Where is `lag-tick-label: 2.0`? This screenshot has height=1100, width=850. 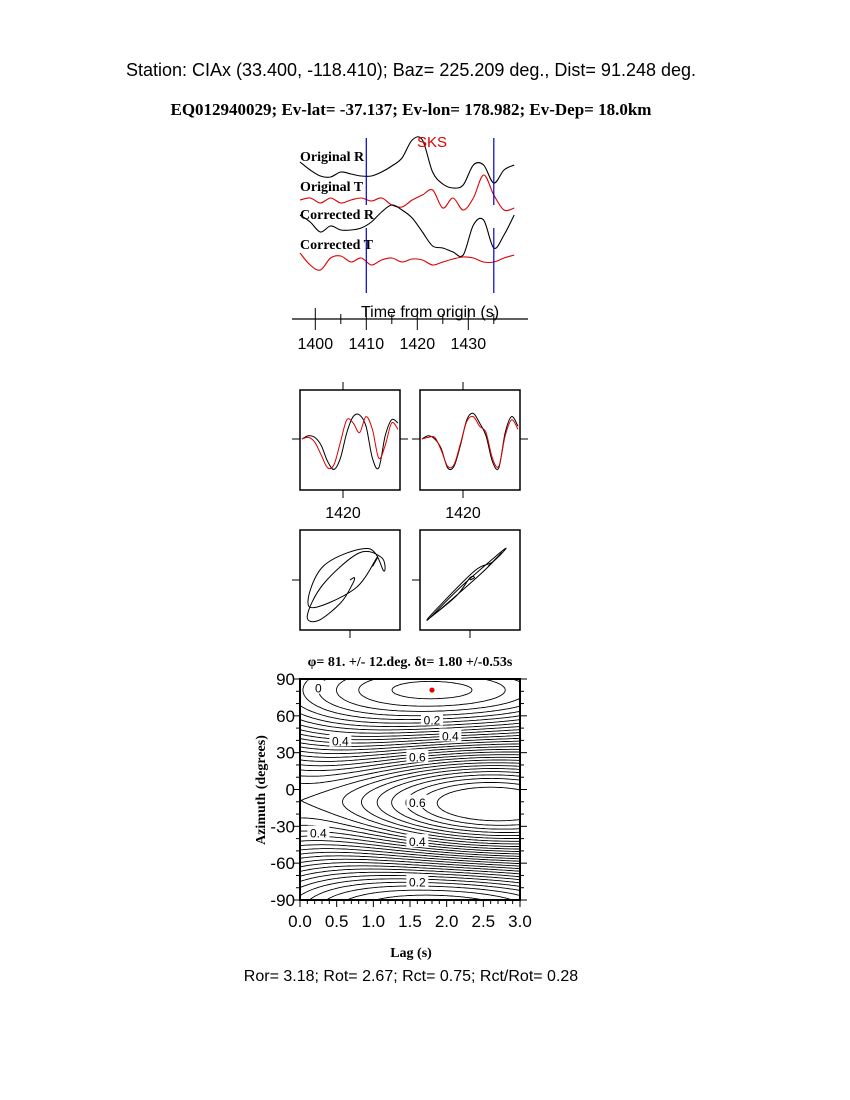 lag-tick-label: 2.0 is located at coordinates (447, 921).